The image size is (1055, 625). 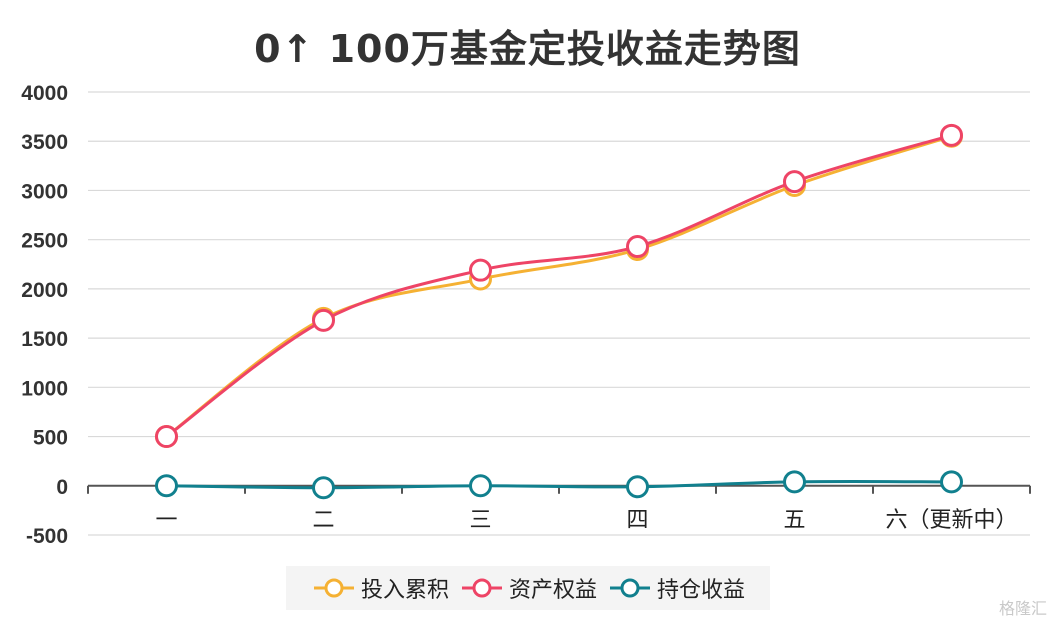 What do you see at coordinates (44, 93) in the screenshot?
I see `y-tick-label: 4000` at bounding box center [44, 93].